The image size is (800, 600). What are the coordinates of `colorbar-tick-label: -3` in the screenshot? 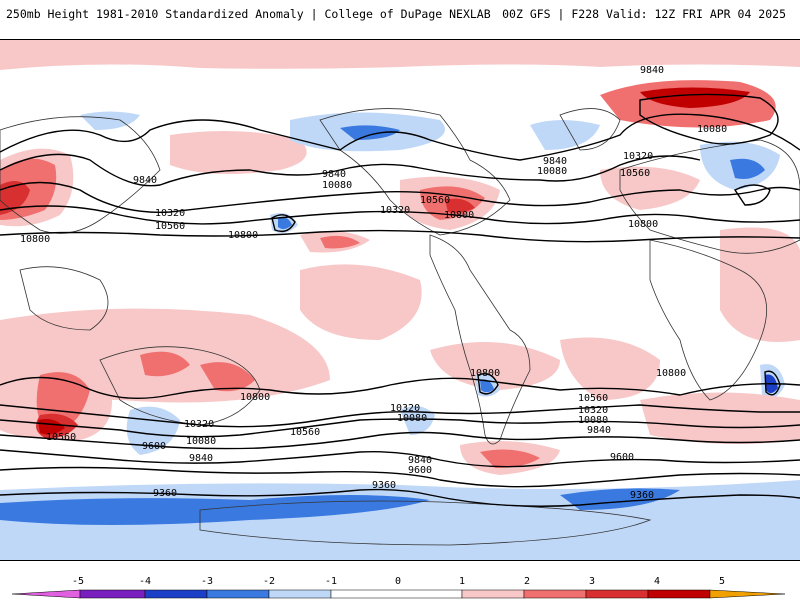 It's located at (207, 581).